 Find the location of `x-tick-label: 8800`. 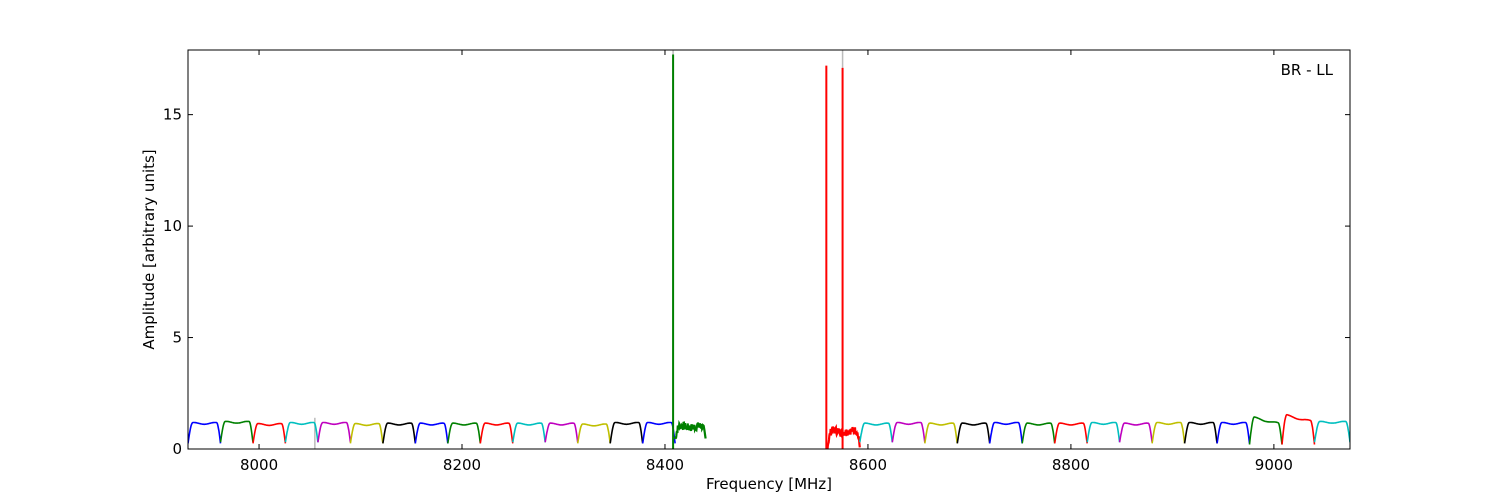

x-tick-label: 8800 is located at coordinates (1071, 465).